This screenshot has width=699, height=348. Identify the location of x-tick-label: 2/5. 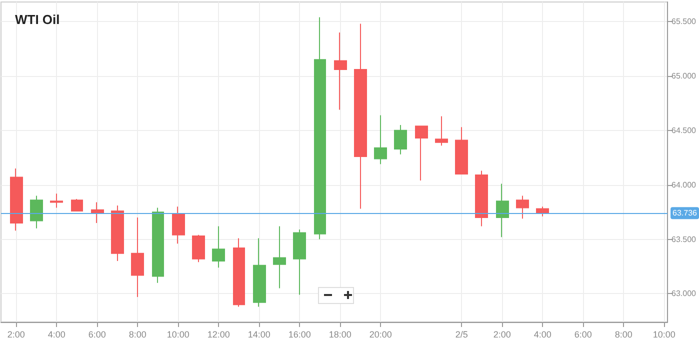
(461, 335).